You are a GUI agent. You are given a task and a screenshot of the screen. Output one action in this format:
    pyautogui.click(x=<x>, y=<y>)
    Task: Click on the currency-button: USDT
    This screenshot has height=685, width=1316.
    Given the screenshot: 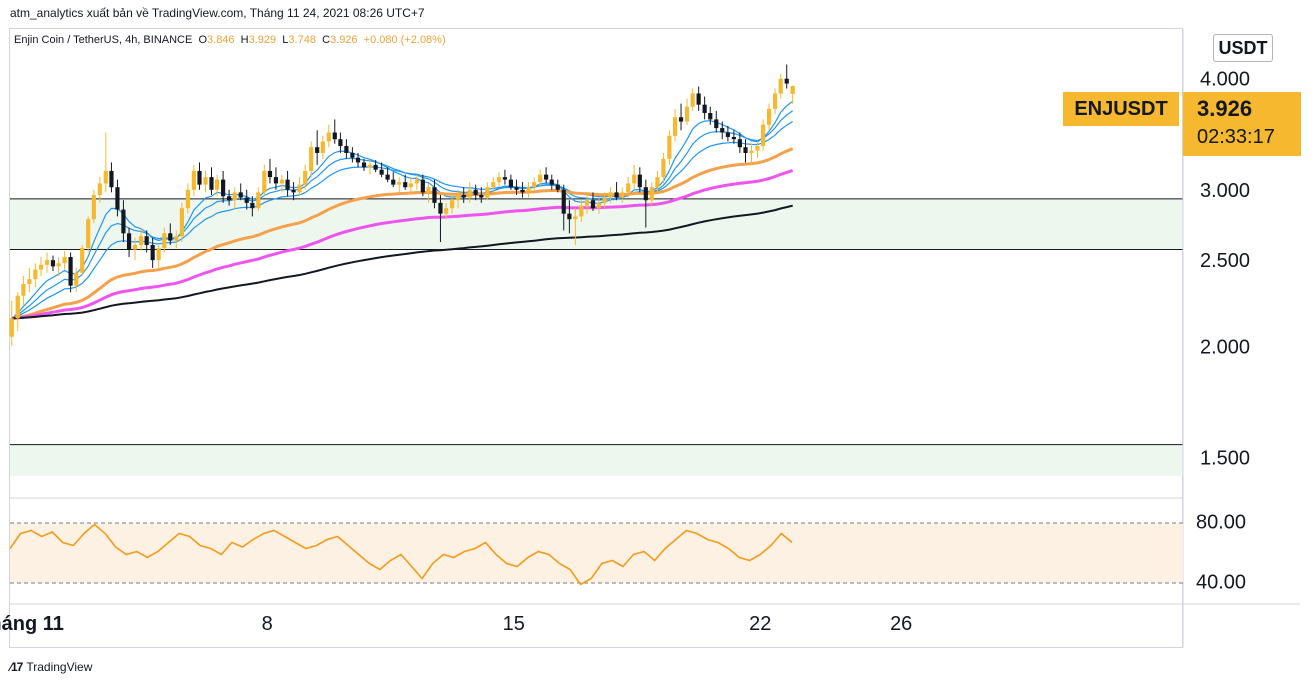 What is the action you would take?
    pyautogui.click(x=1243, y=48)
    